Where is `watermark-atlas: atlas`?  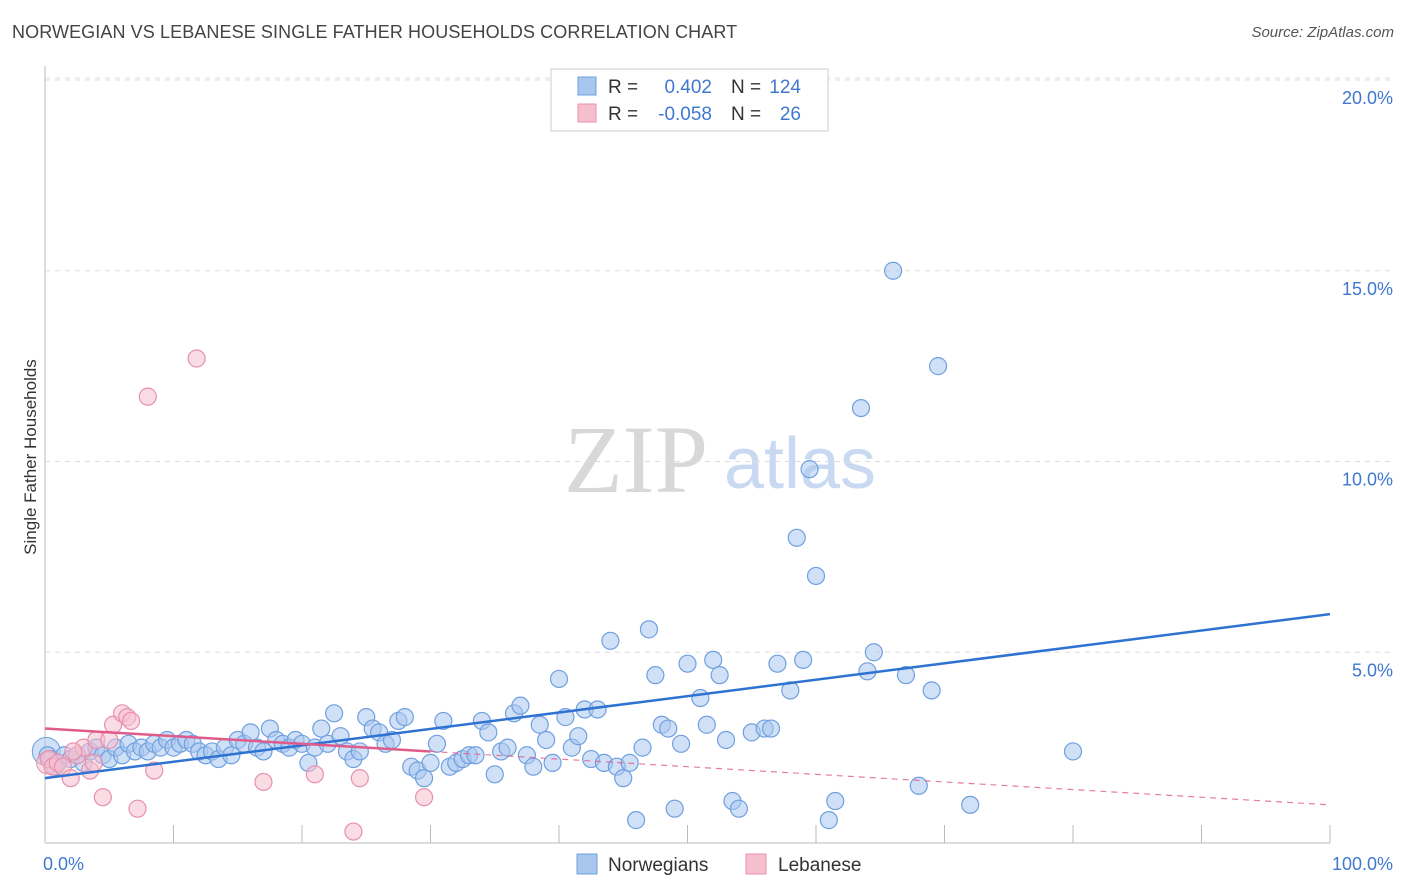
watermark-atlas: atlas is located at coordinates (800, 464).